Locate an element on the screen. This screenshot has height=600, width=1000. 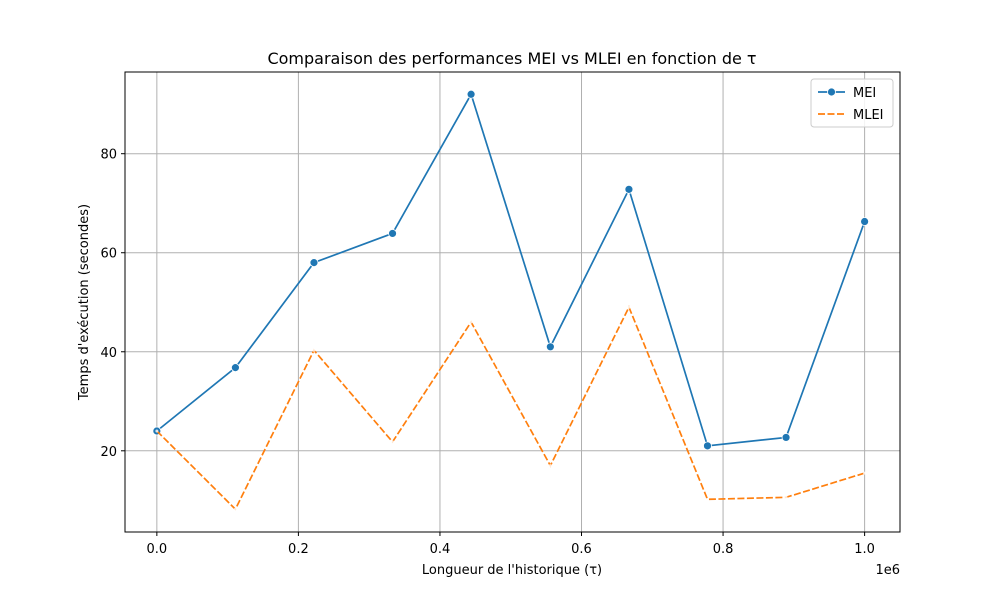
x-tick-label: 0.2 is located at coordinates (298, 549).